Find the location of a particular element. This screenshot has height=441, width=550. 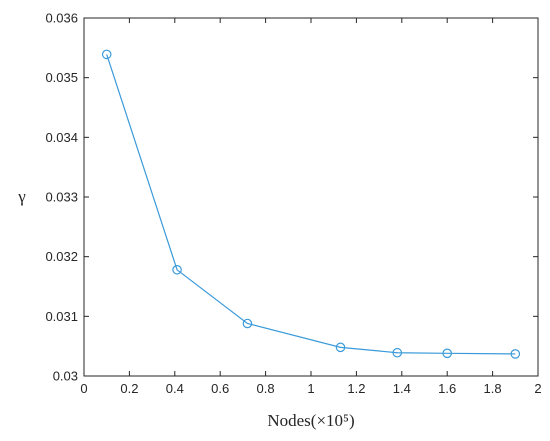

x-tick-label: 1.4 is located at coordinates (402, 388).